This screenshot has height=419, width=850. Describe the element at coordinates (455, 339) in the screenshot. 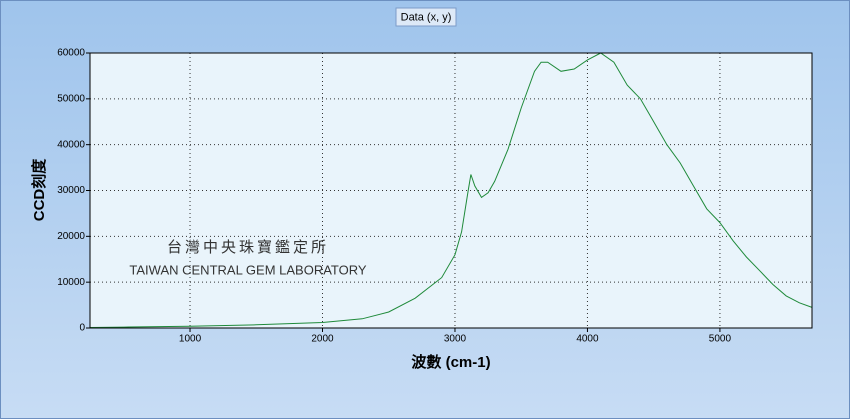

I see `x-tick-label: 3000` at that location.